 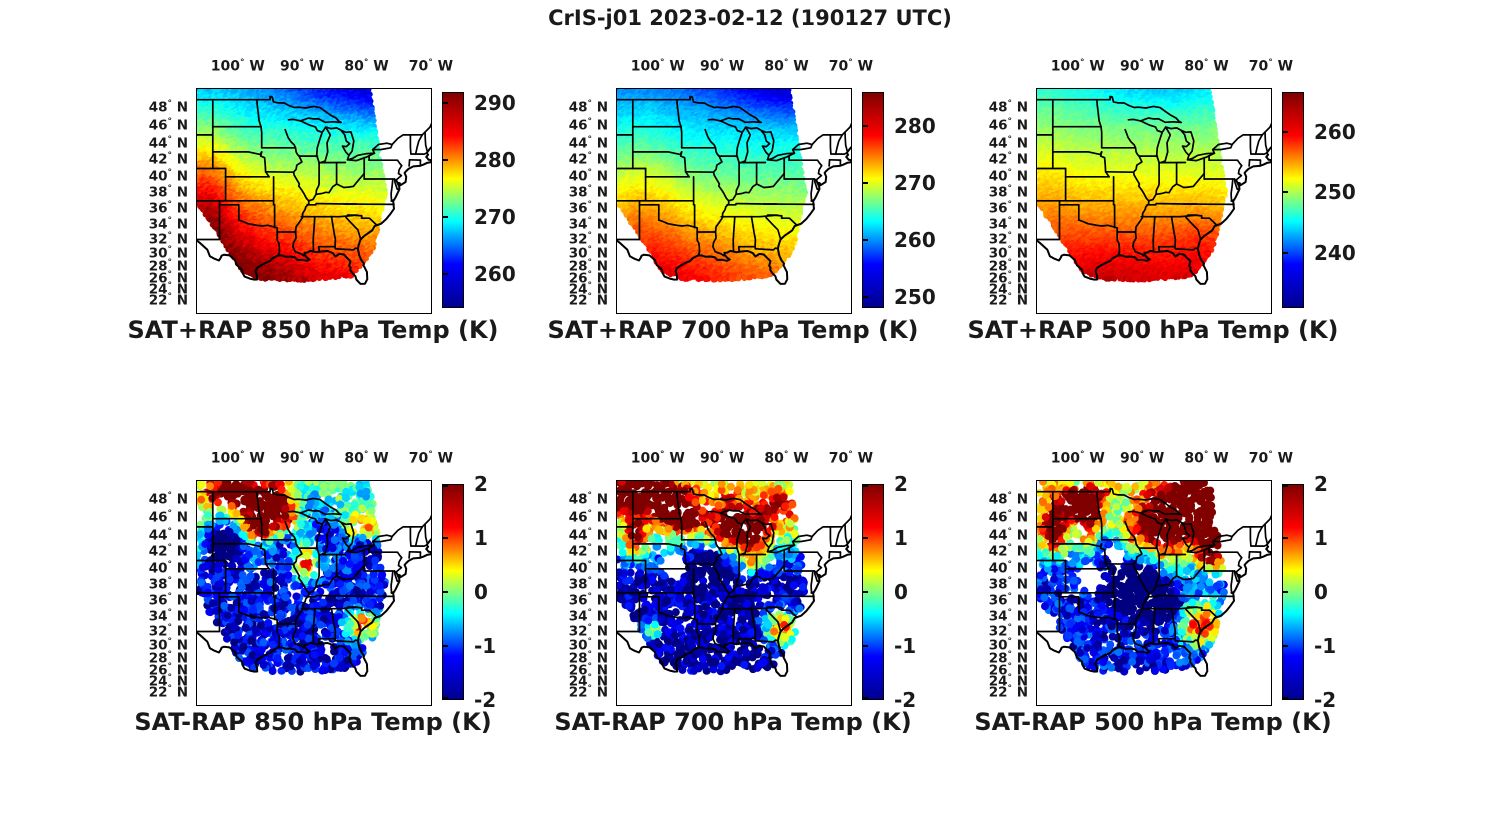 I want to click on lat-tick-label: 36° N, so click(x=1008, y=600).